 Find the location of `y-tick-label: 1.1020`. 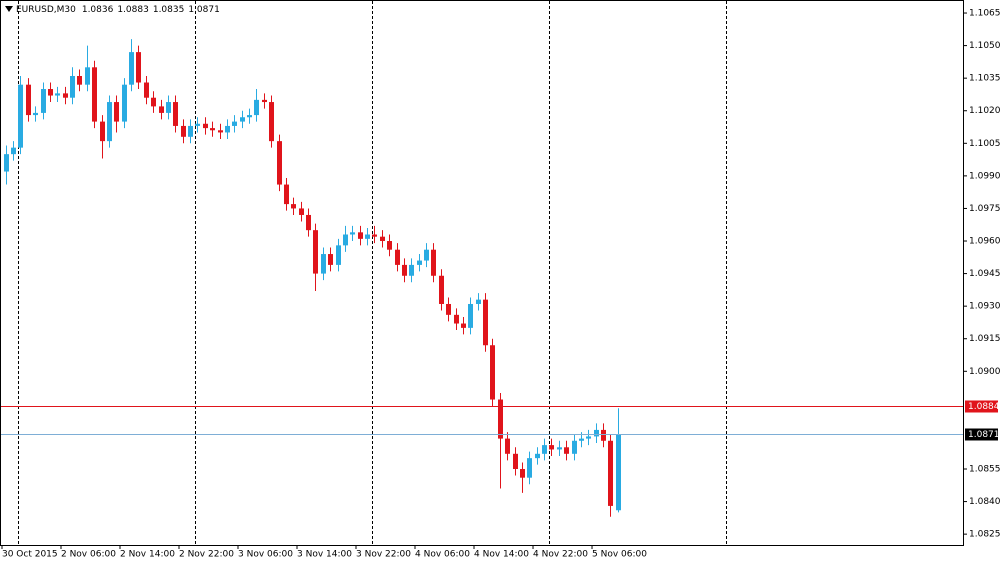

y-tick-label: 1.1020 is located at coordinates (984, 111).